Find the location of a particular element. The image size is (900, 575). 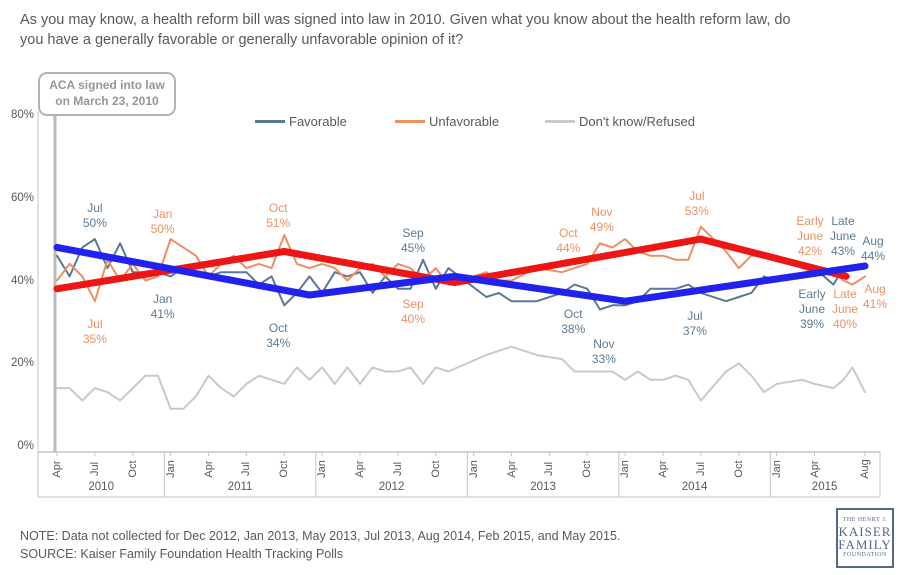

x-axis-year-label: 2010 is located at coordinates (101, 487).